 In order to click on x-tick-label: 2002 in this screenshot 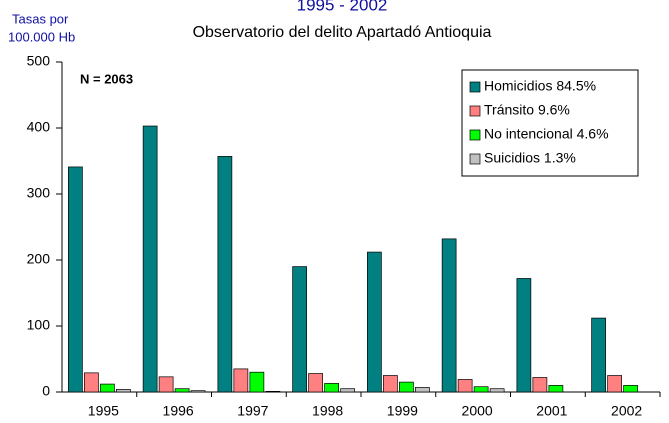, I will do `click(626, 411)`.